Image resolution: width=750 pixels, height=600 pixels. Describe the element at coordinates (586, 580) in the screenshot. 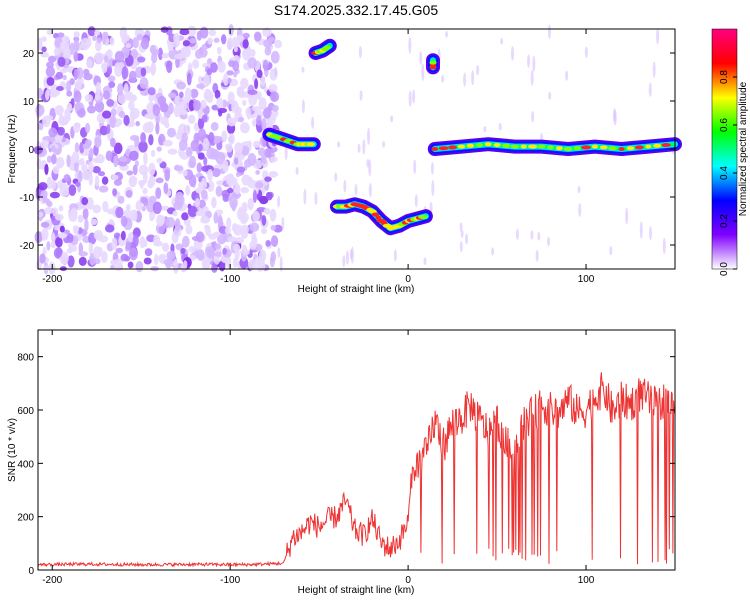

I see `x-tick-label: 100` at that location.